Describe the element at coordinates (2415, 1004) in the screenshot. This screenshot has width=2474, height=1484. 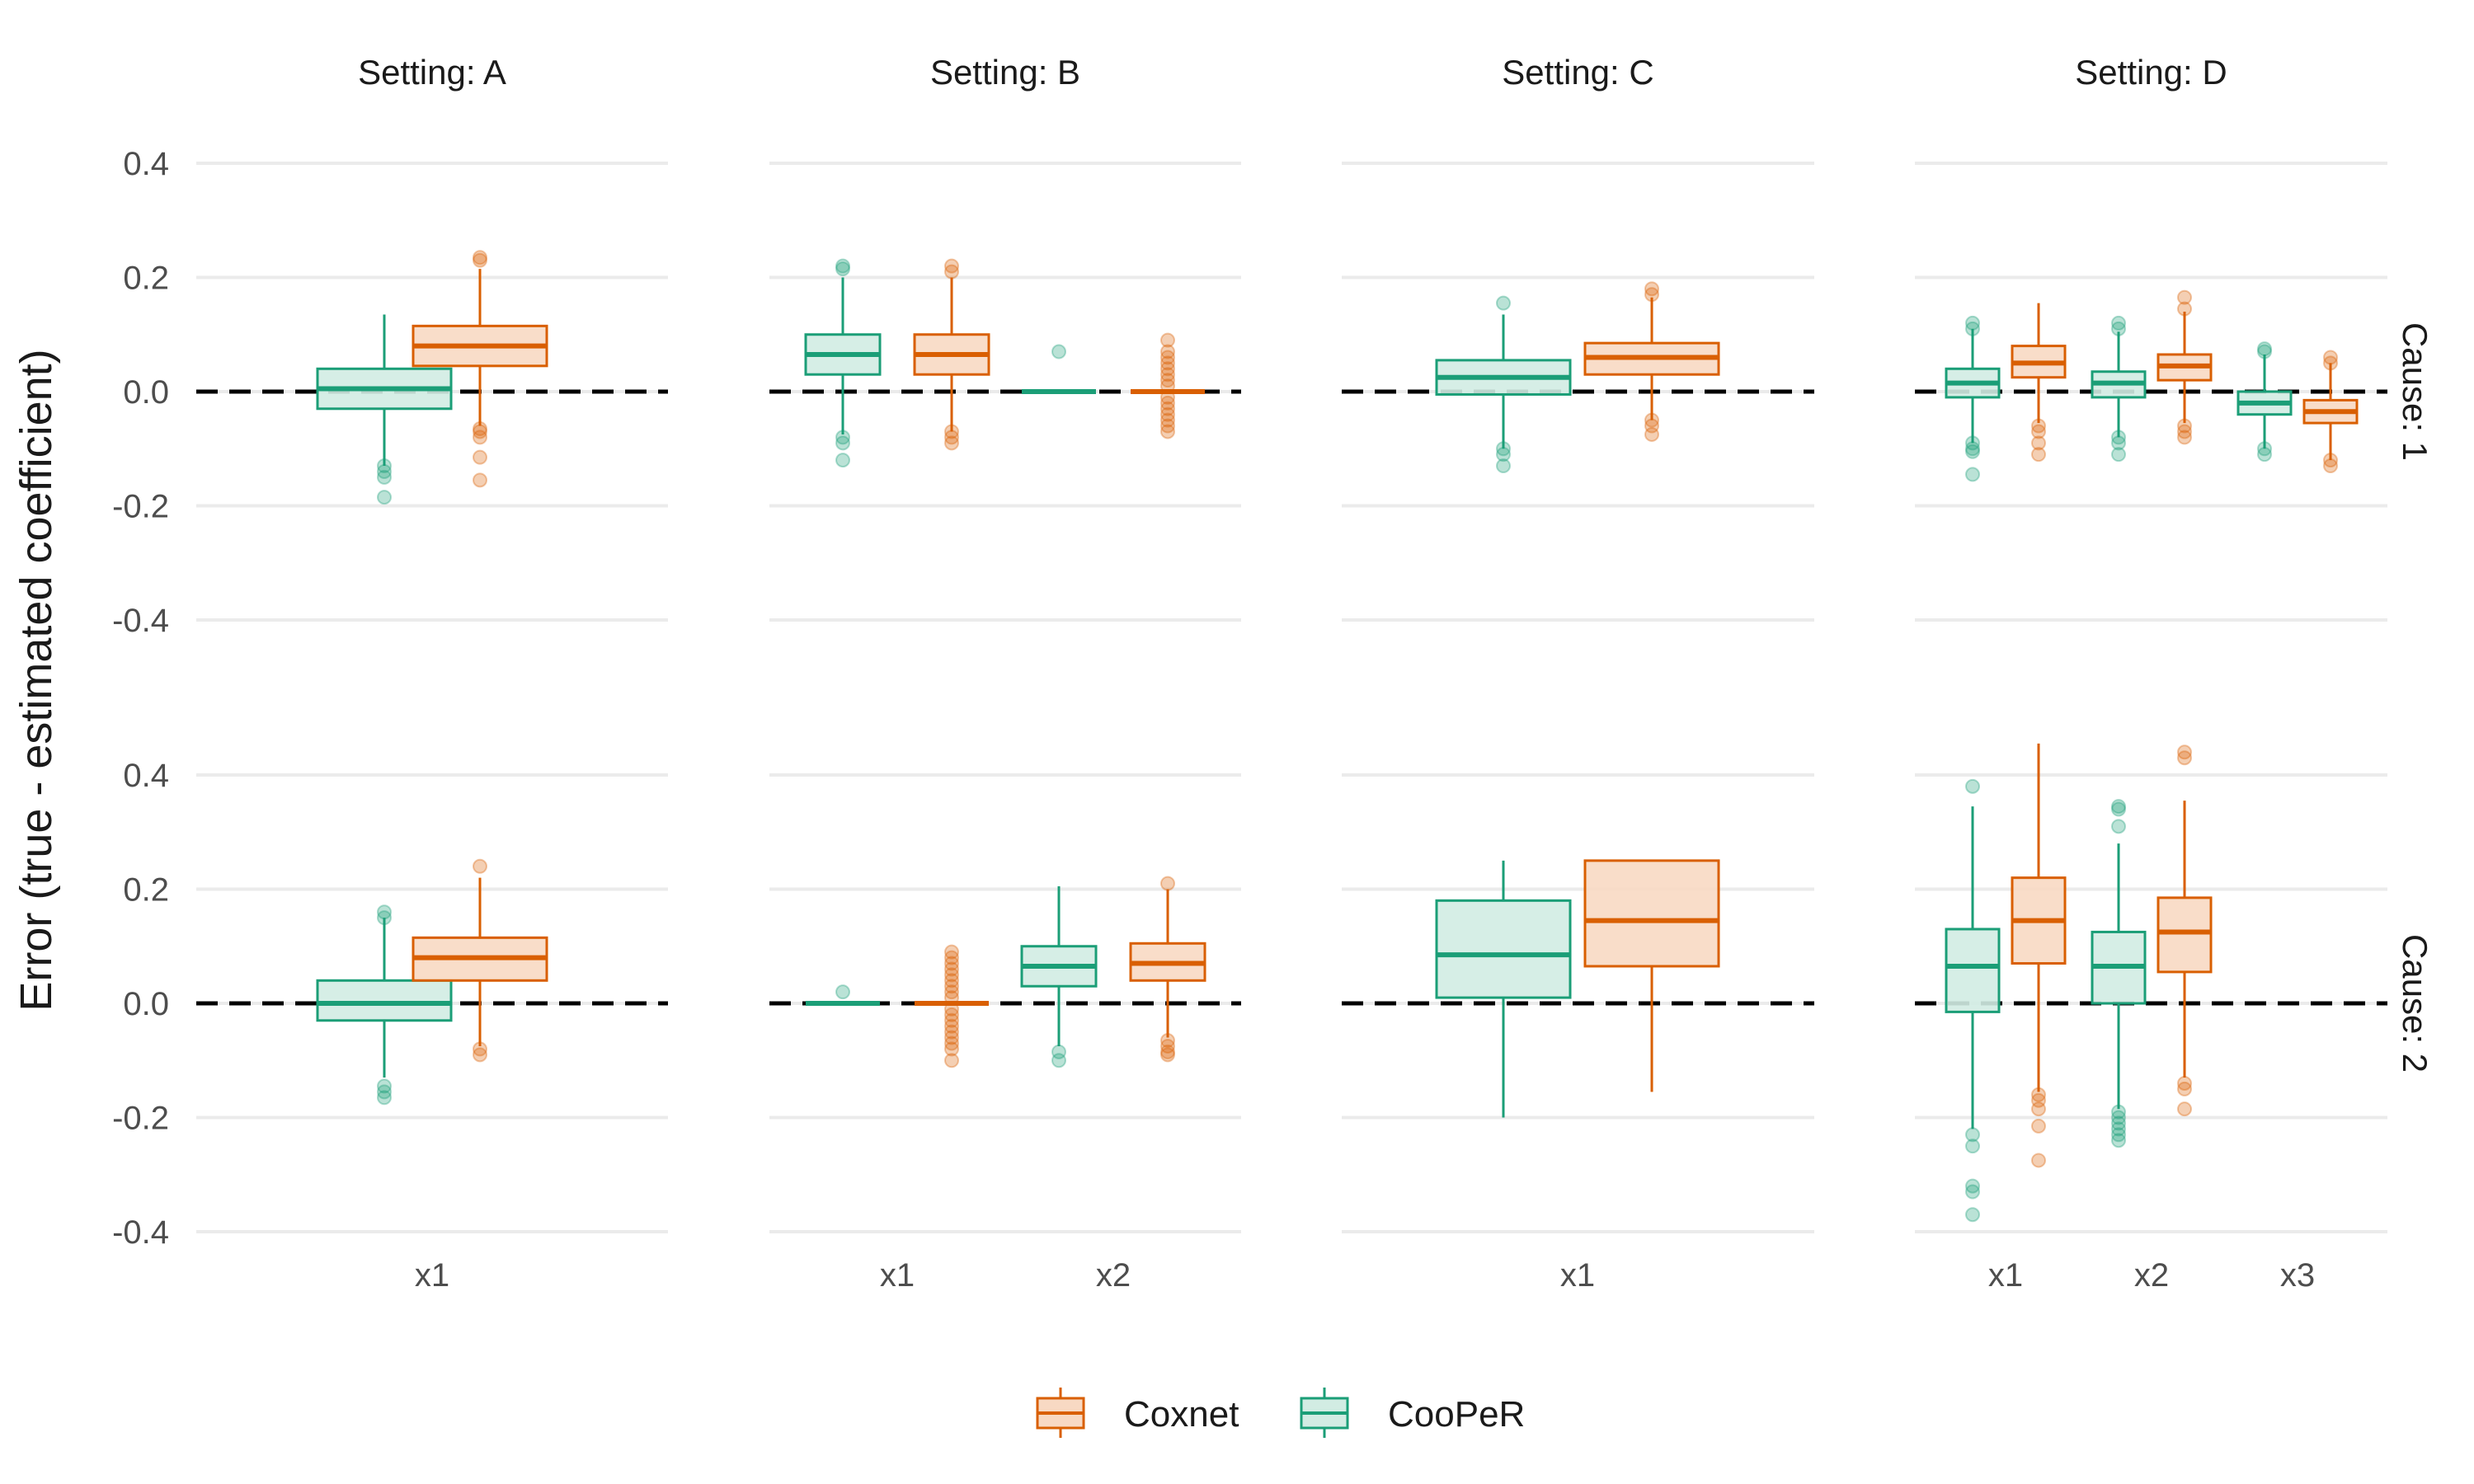
I see `facet-strip-cause: Cause: 2` at that location.